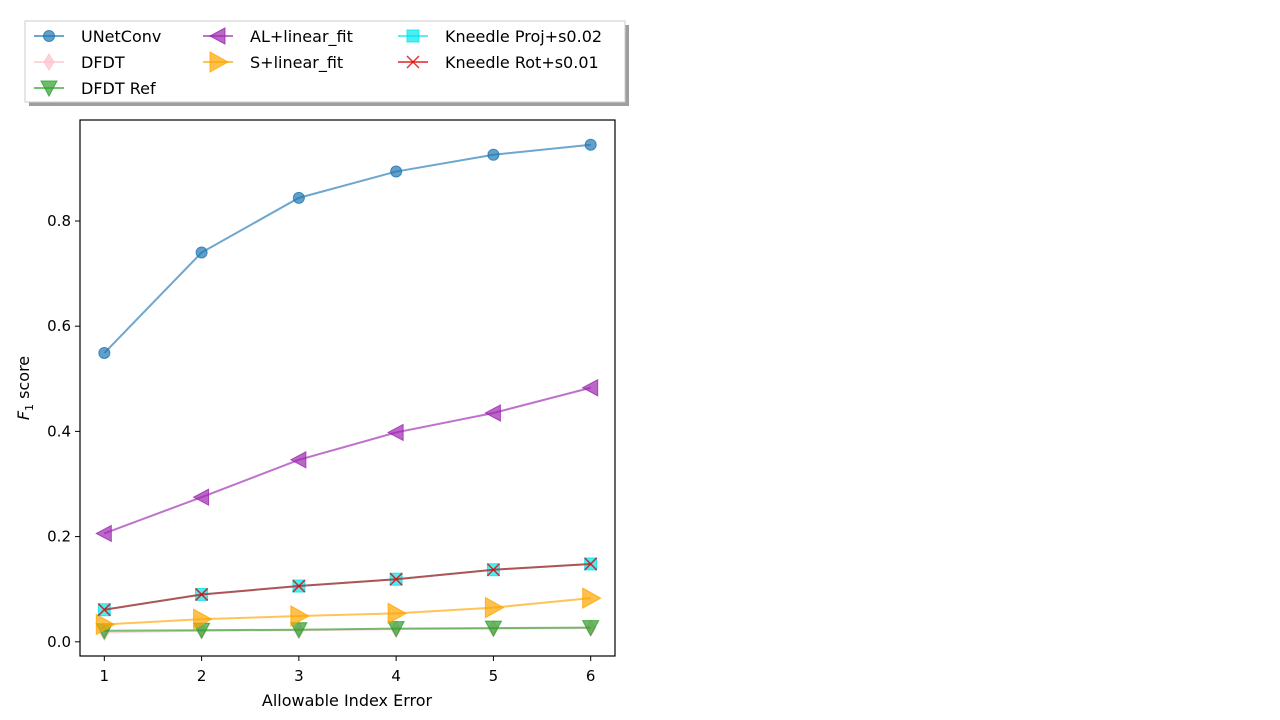 The image size is (1280, 720). Describe the element at coordinates (591, 676) in the screenshot. I see `x-tick-label-5: 6` at that location.